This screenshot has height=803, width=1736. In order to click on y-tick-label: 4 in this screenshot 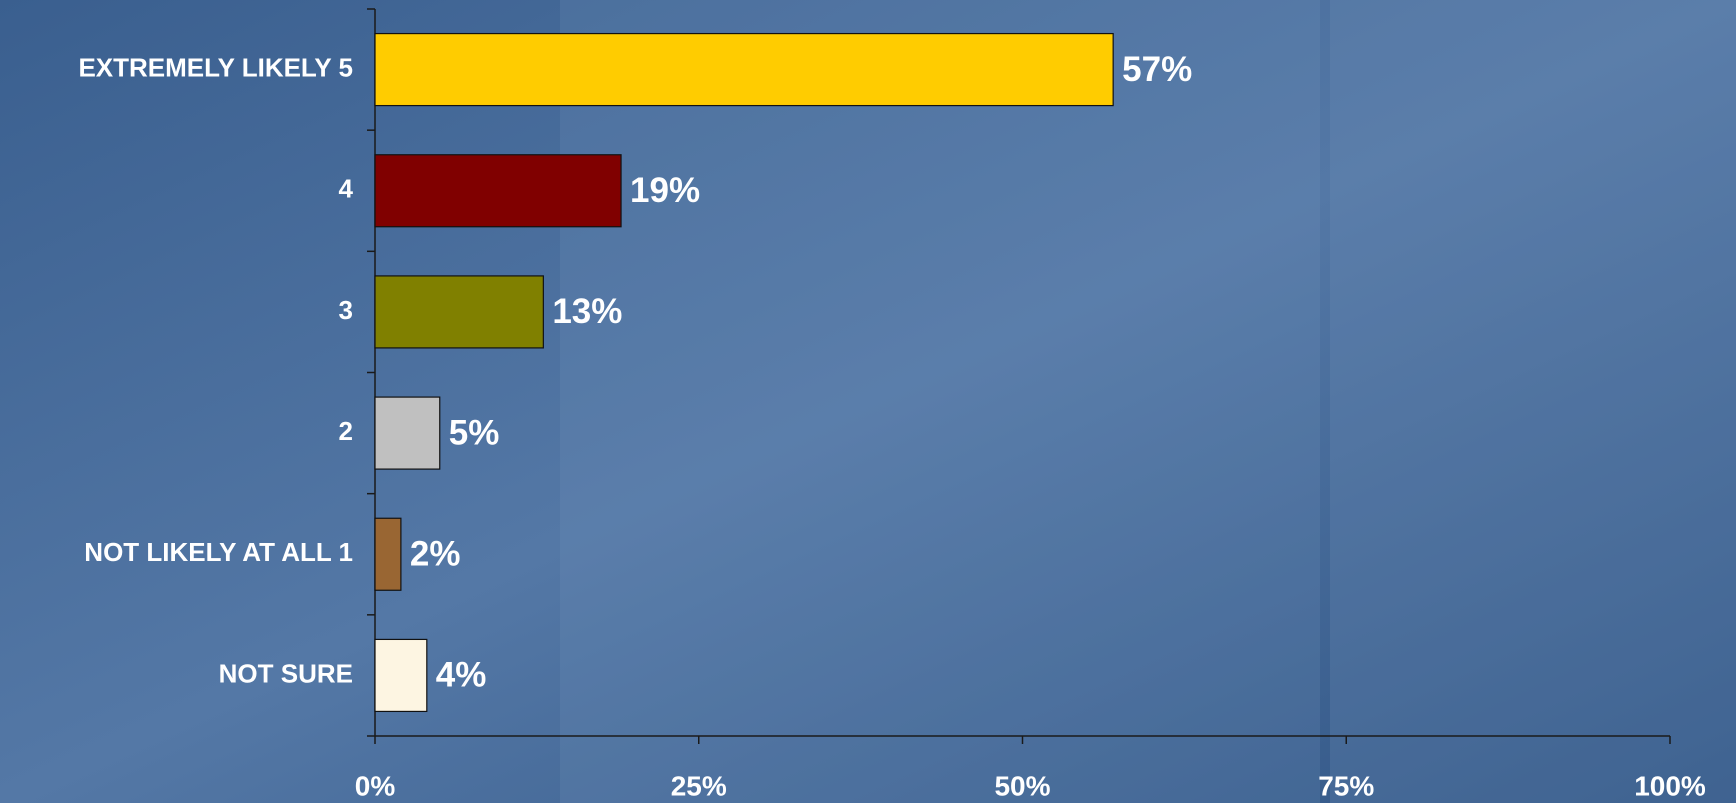, I will do `click(346, 189)`.